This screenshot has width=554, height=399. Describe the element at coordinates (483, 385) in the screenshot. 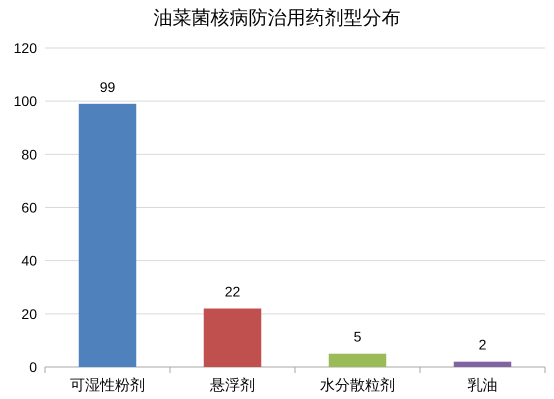

I see `x-tick-label: 乳油` at that location.